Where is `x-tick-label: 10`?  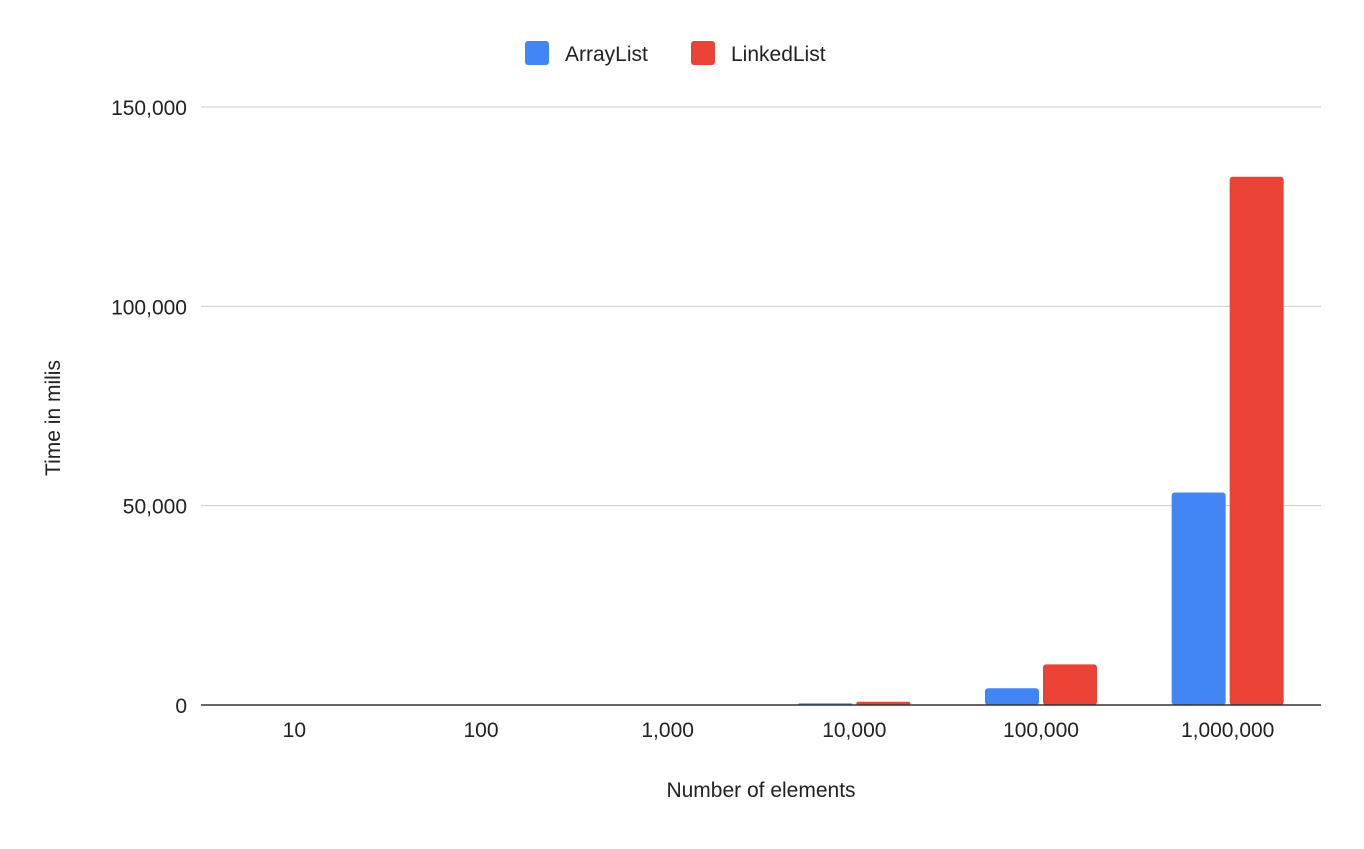 x-tick-label: 10 is located at coordinates (294, 730).